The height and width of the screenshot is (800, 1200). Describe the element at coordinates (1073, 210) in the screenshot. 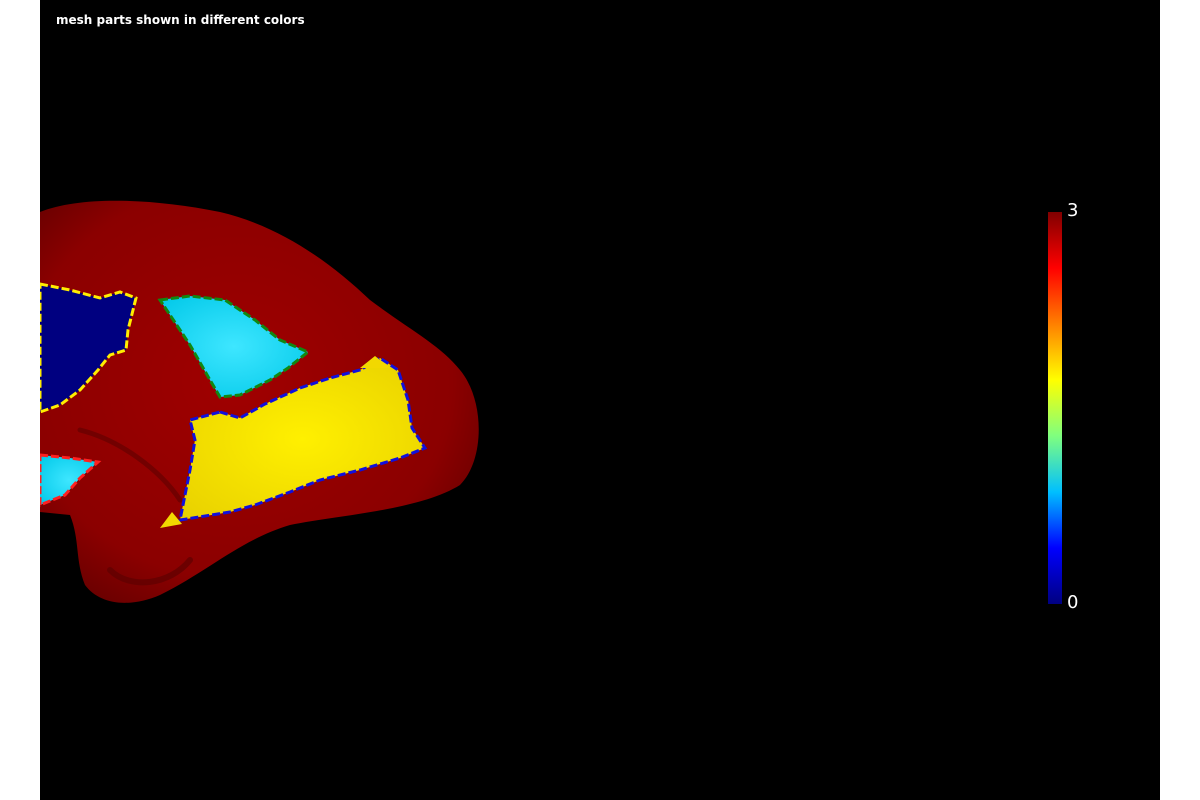

I see `colorbar-max-label: 3` at that location.